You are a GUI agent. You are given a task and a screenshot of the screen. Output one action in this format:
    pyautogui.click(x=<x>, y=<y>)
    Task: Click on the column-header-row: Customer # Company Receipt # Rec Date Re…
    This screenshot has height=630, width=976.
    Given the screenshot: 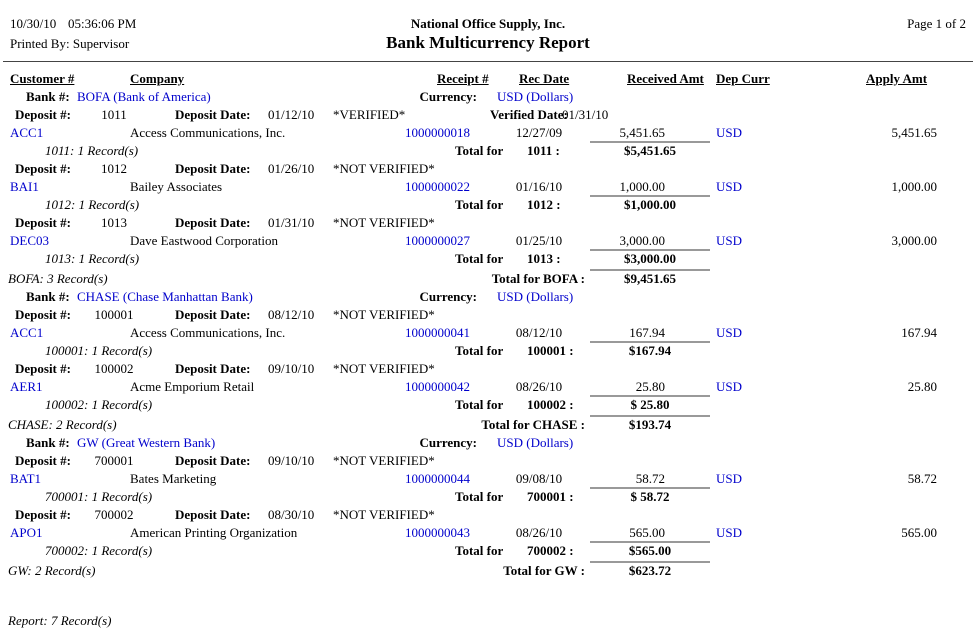 What is the action you would take?
    pyautogui.click(x=488, y=79)
    